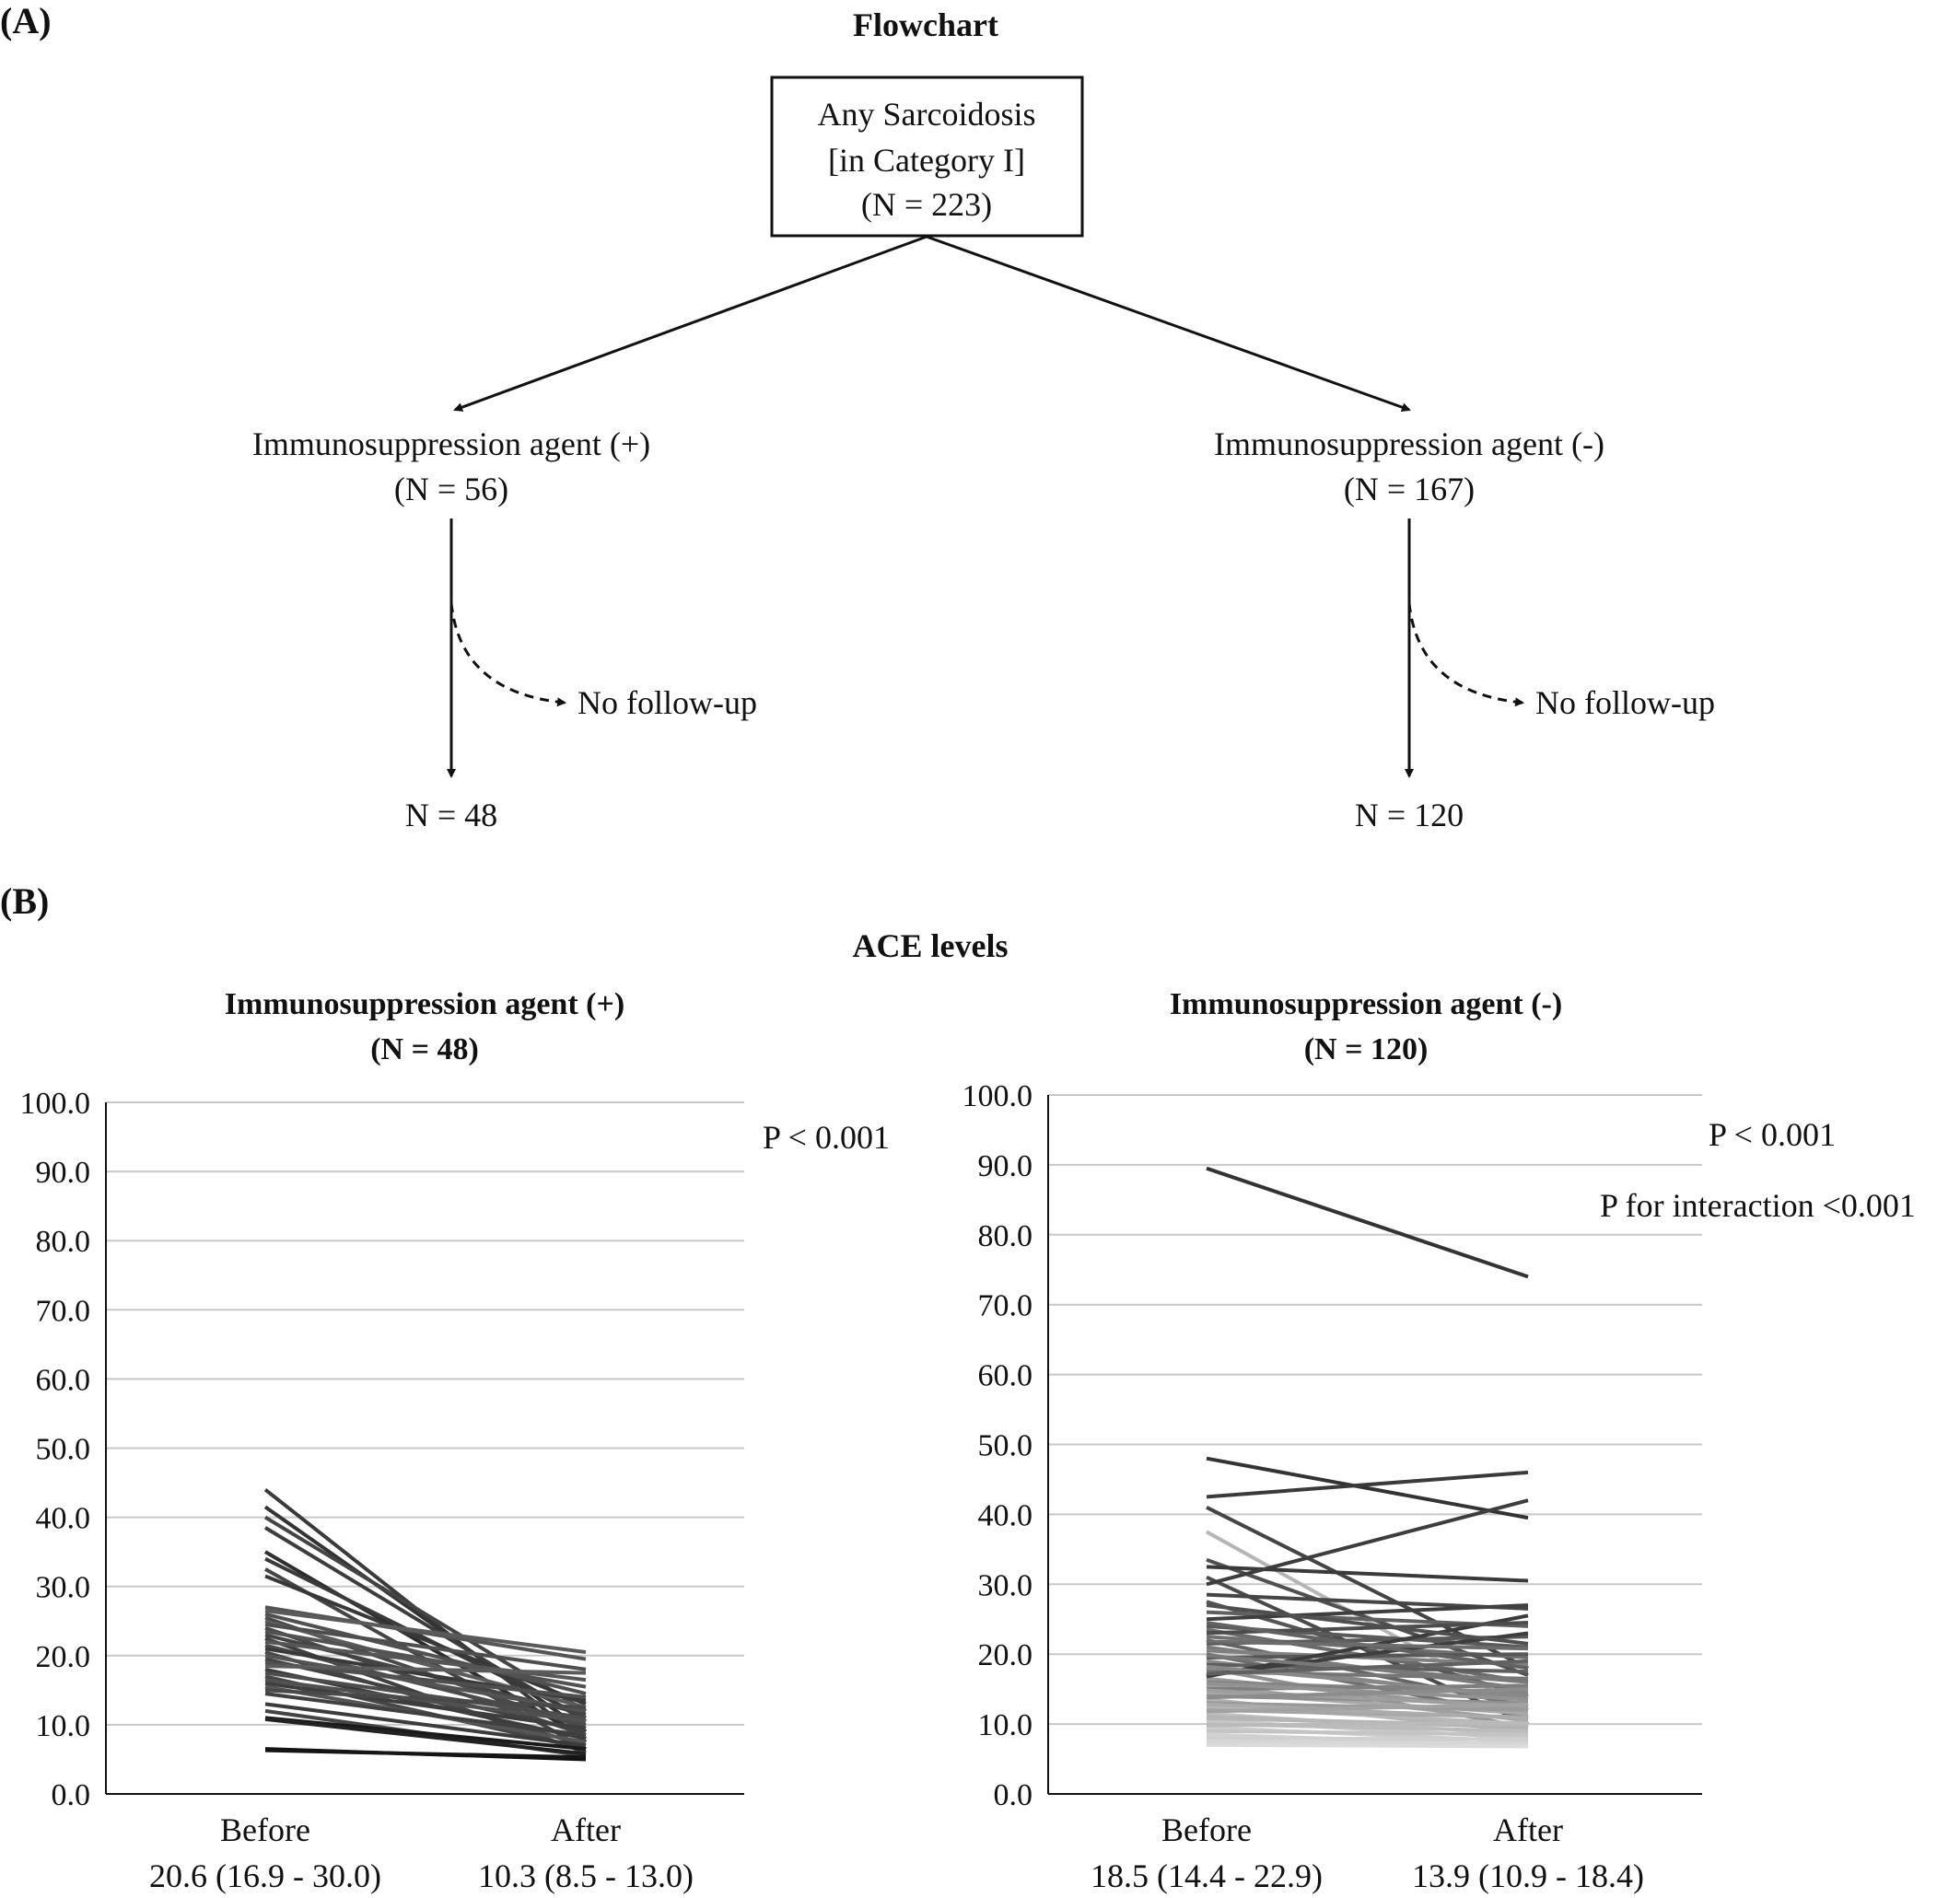 This screenshot has height=1898, width=1960. I want to click on chart-right-subtitle: (N = 120), so click(1366, 1049).